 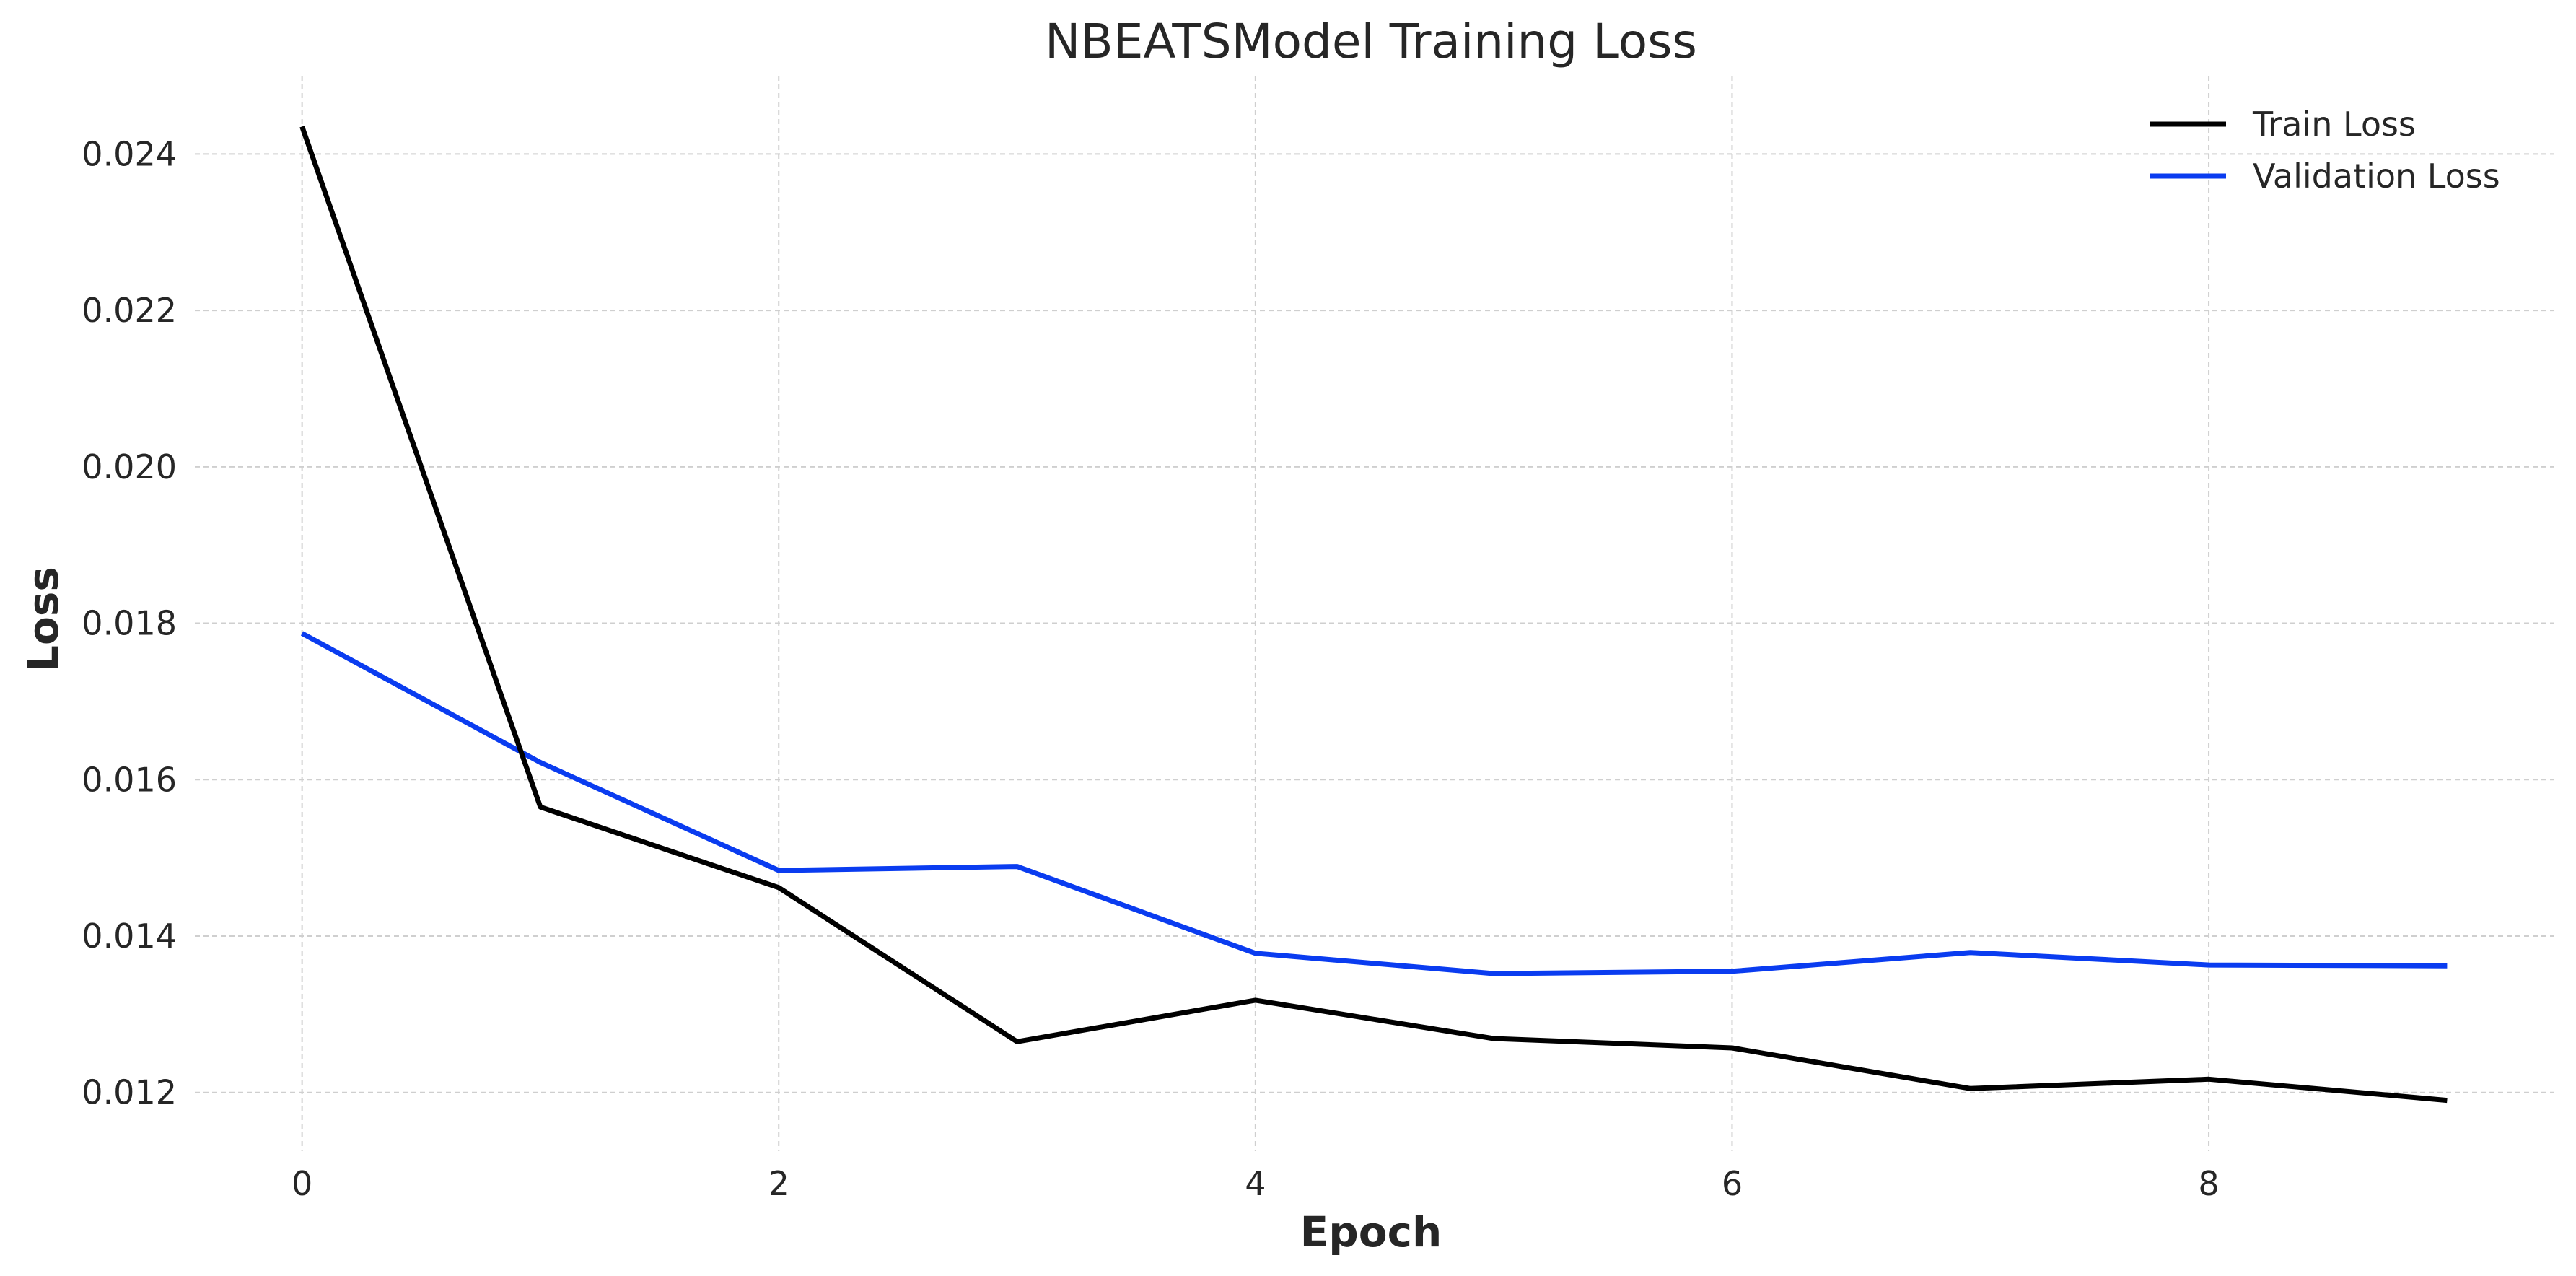 What do you see at coordinates (129, 310) in the screenshot?
I see `y-tick-label: 0.022` at bounding box center [129, 310].